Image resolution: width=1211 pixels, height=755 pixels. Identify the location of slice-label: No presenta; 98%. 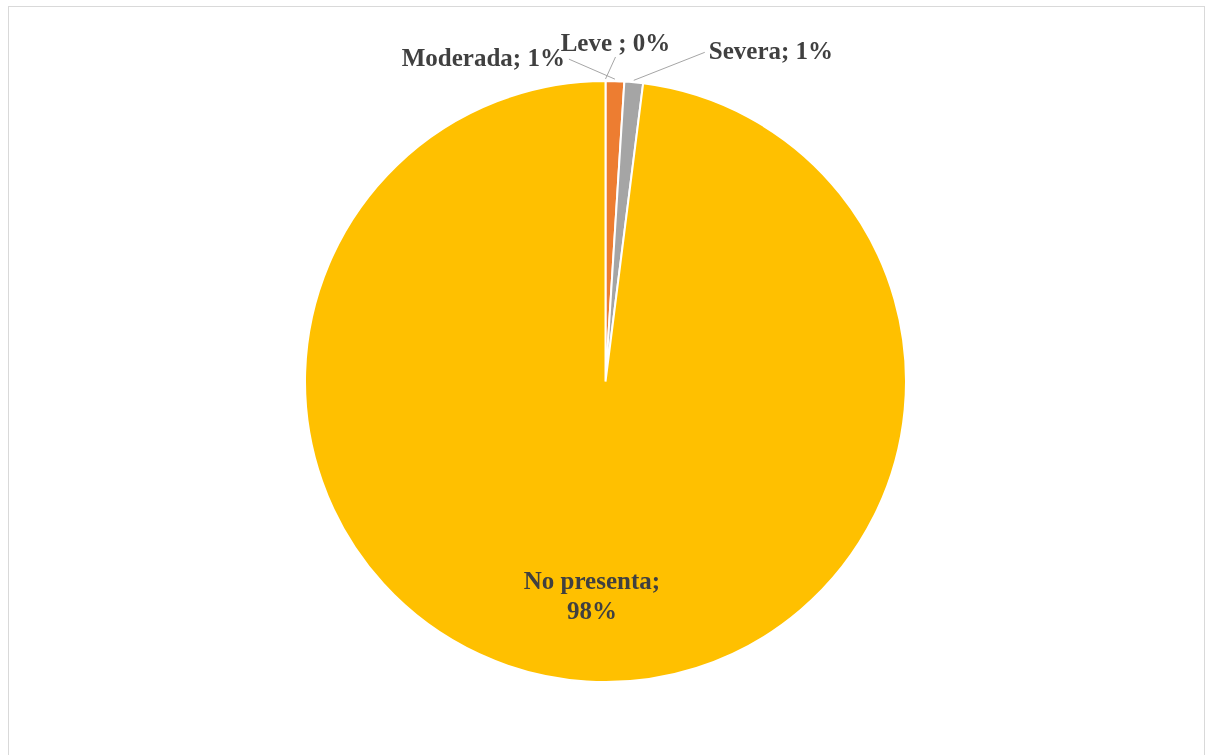
(592, 595).